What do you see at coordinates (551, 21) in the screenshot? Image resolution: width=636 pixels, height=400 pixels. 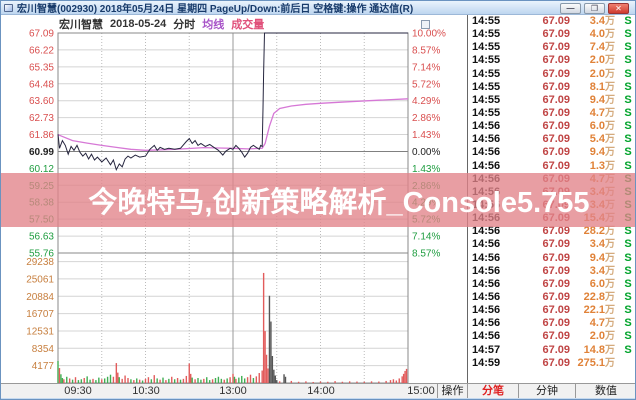 I see `ticker-row: 14:55 67.09 3.4 万 S` at bounding box center [551, 21].